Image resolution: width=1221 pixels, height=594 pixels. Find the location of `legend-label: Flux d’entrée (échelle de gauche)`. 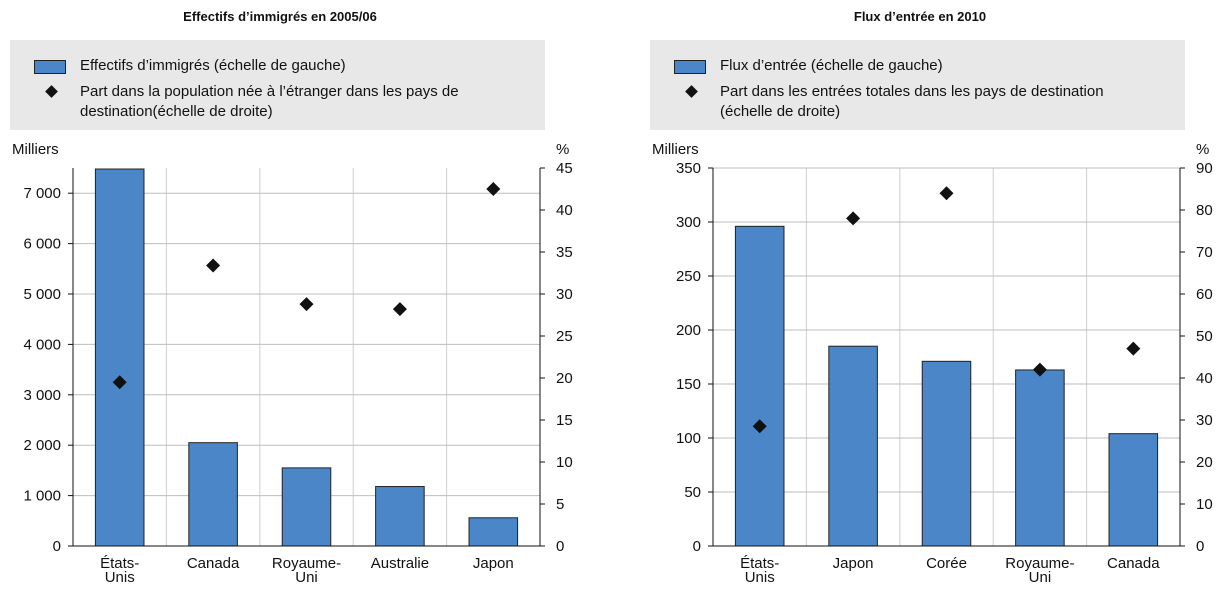

legend-label: Flux d’entrée (échelle de gauche) is located at coordinates (831, 65).